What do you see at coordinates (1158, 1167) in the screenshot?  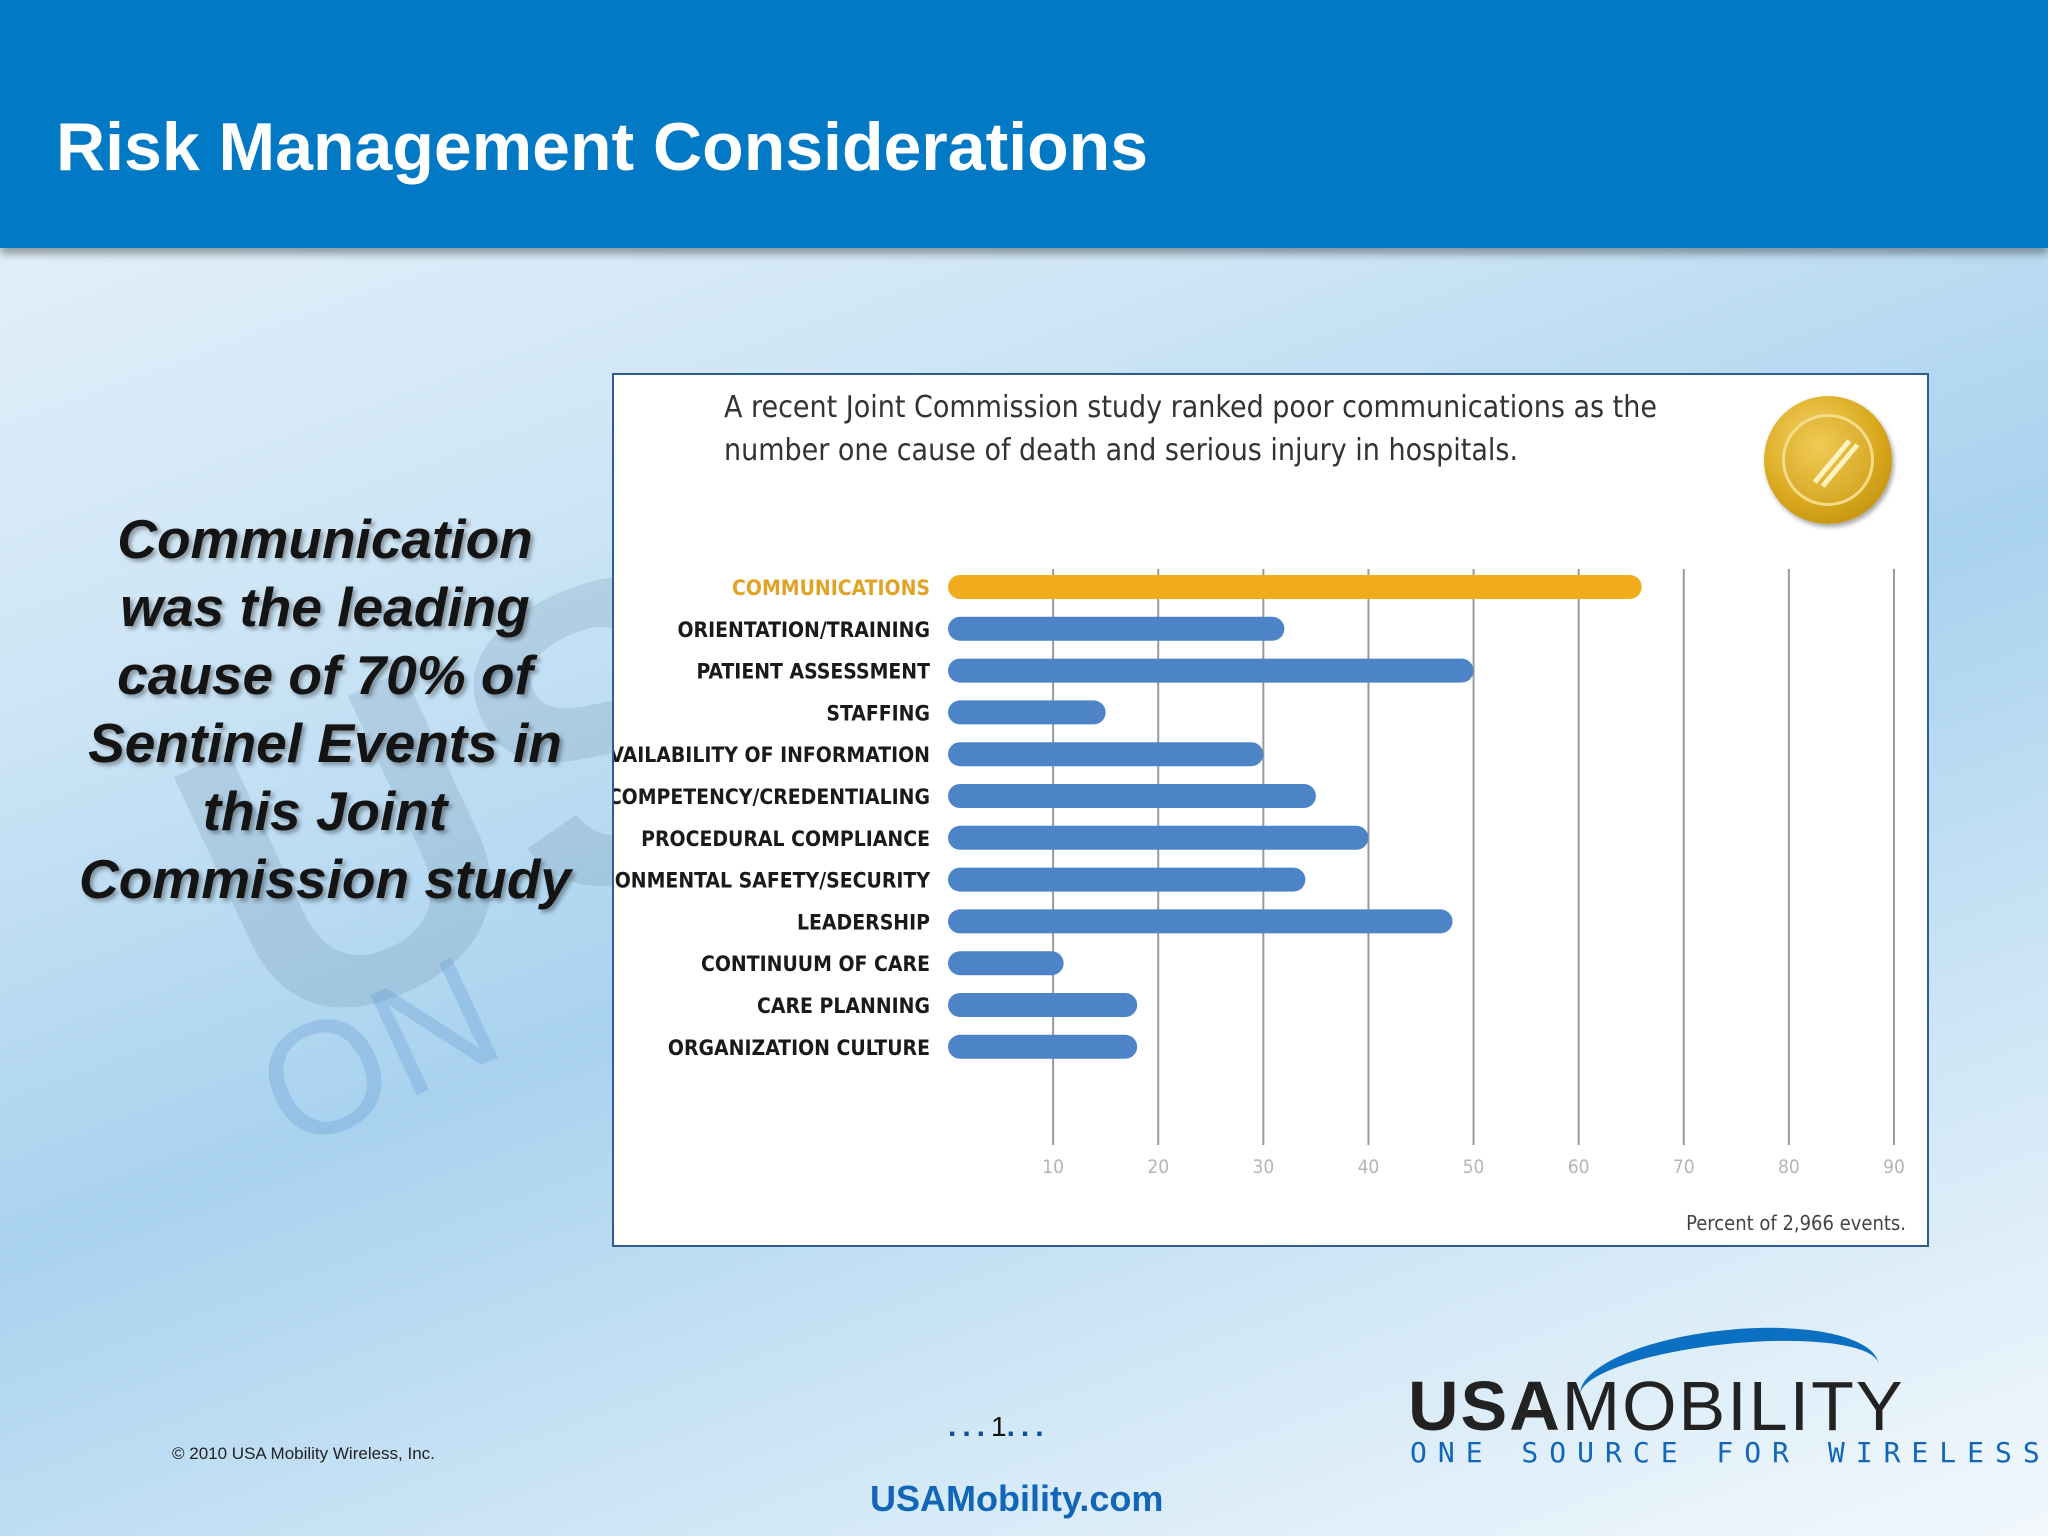 I see `x-tick-label: 20` at bounding box center [1158, 1167].